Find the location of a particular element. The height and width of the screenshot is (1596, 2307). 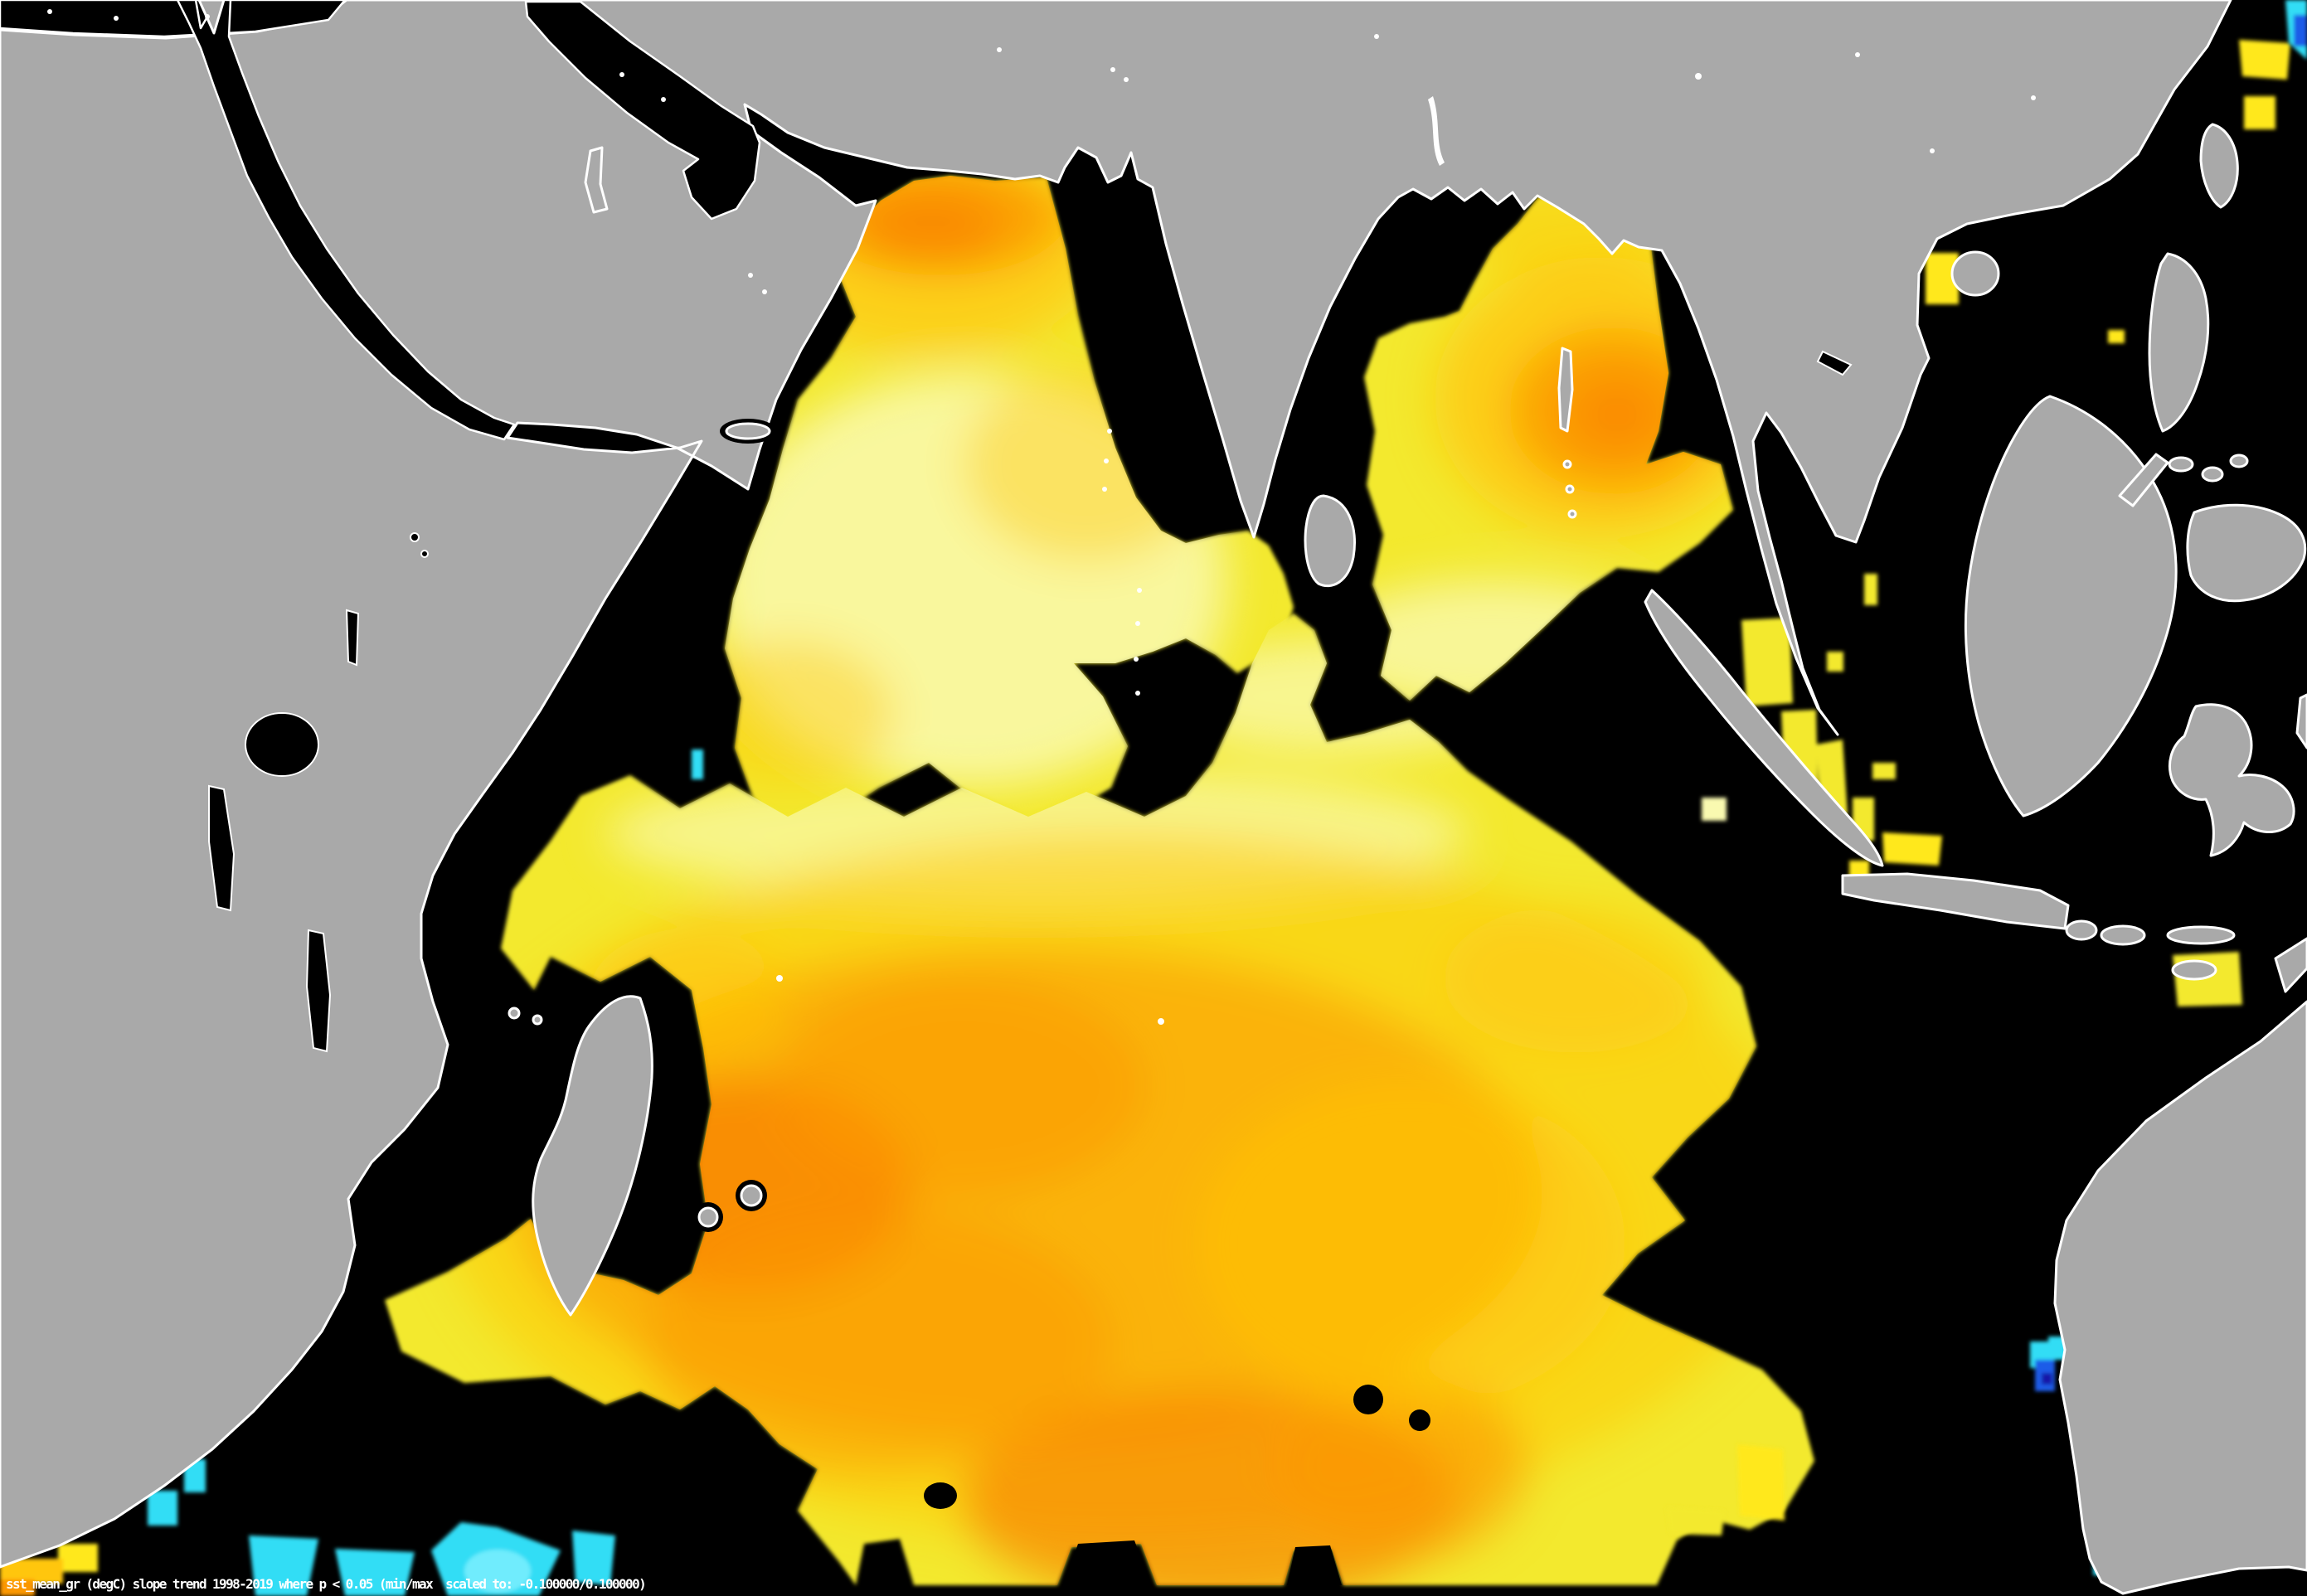

cool-patch-somalia is located at coordinates (697, 764).